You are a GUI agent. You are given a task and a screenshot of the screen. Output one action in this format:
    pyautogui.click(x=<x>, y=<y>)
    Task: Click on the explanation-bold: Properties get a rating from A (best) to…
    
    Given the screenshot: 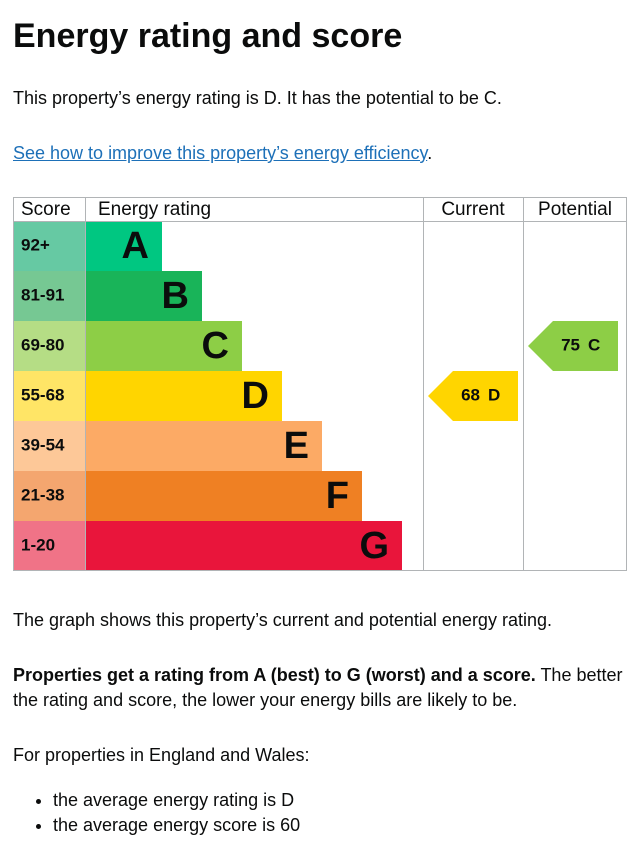 What is the action you would take?
    pyautogui.click(x=274, y=675)
    